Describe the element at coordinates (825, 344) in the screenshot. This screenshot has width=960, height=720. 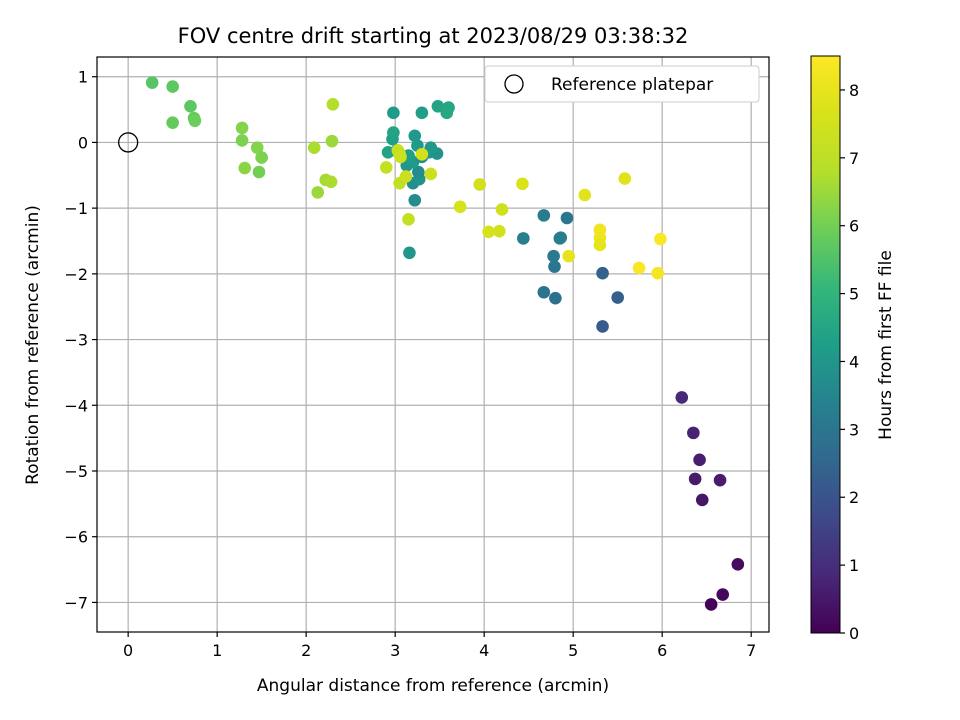
I see `colorbar-gradient` at that location.